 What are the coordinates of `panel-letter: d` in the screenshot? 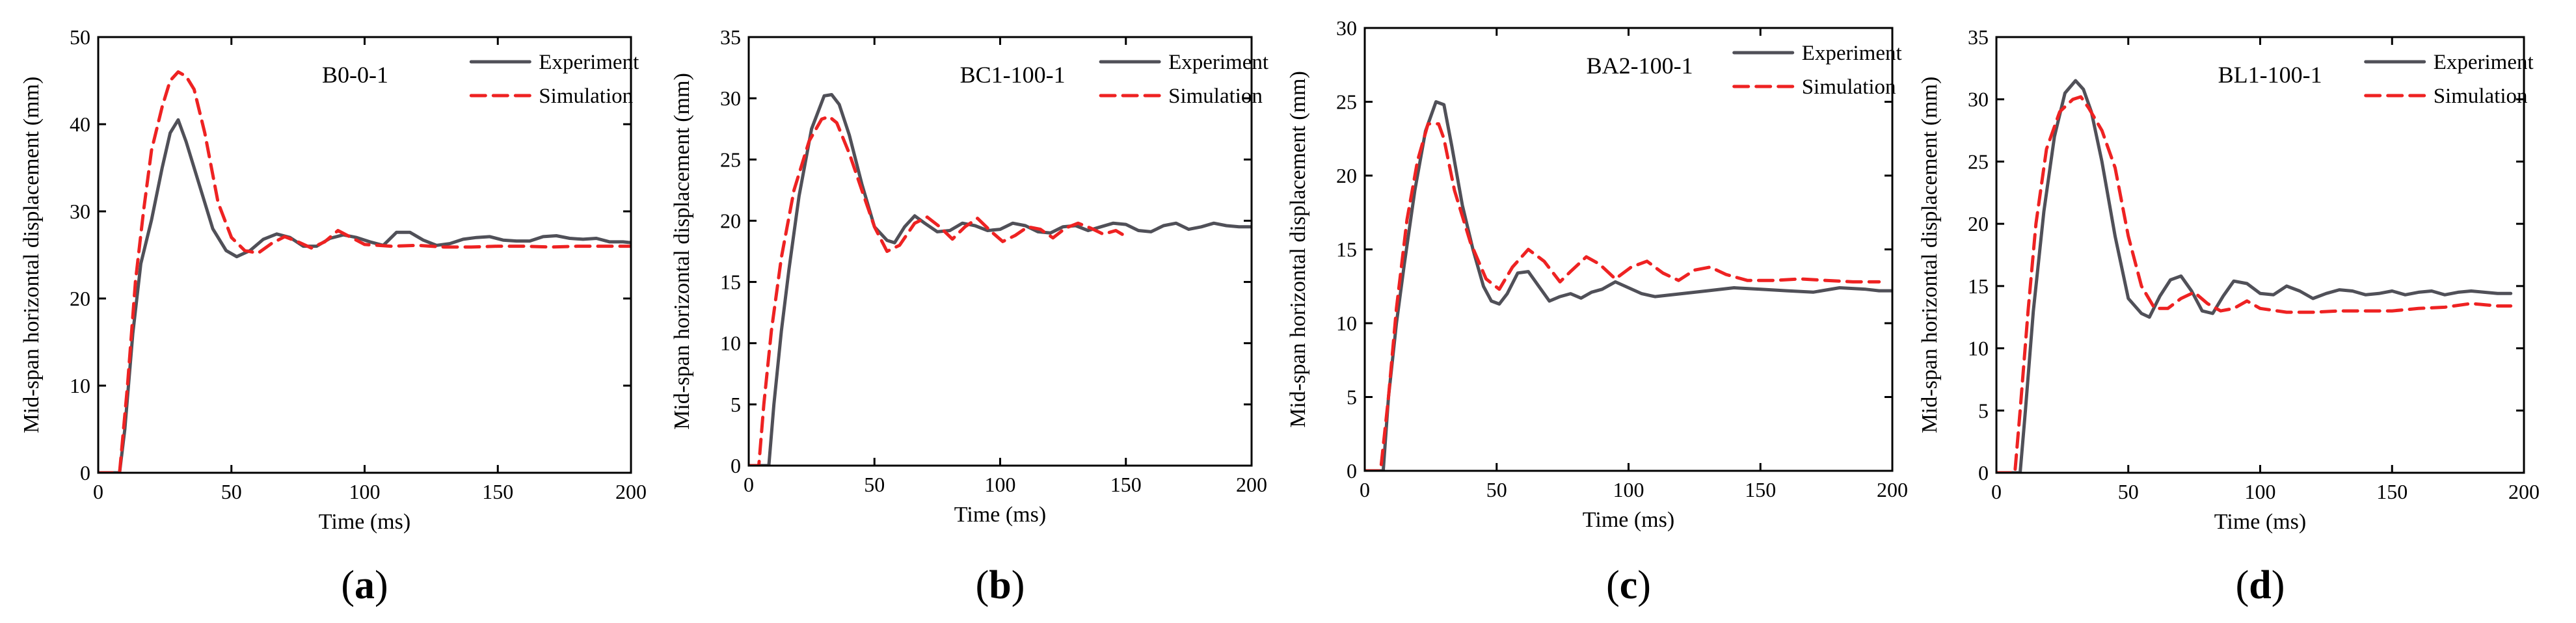 It's located at (2260, 585).